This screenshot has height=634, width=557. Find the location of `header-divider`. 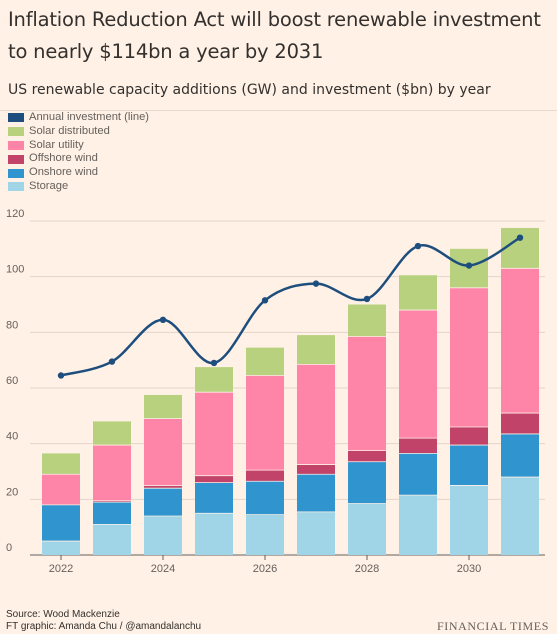

header-divider is located at coordinates (278, 110).